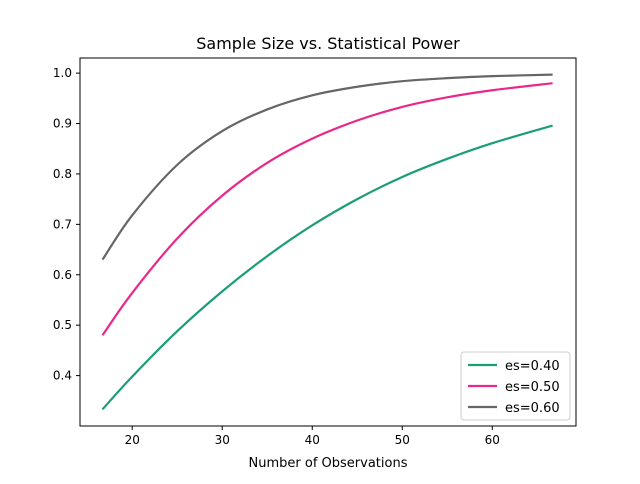 The height and width of the screenshot is (484, 640). Describe the element at coordinates (62, 73) in the screenshot. I see `y-tick-label: 1.0` at that location.